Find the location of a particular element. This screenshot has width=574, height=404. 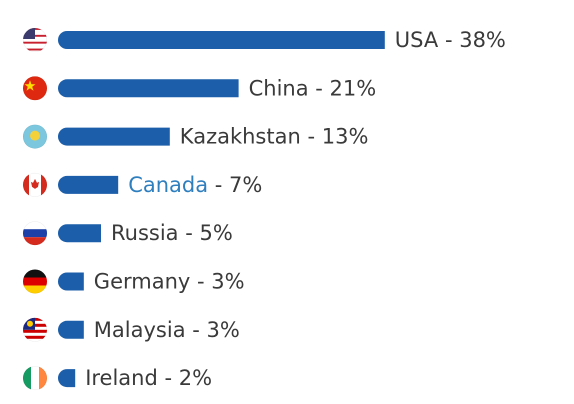

value-label: 2% is located at coordinates (195, 378).